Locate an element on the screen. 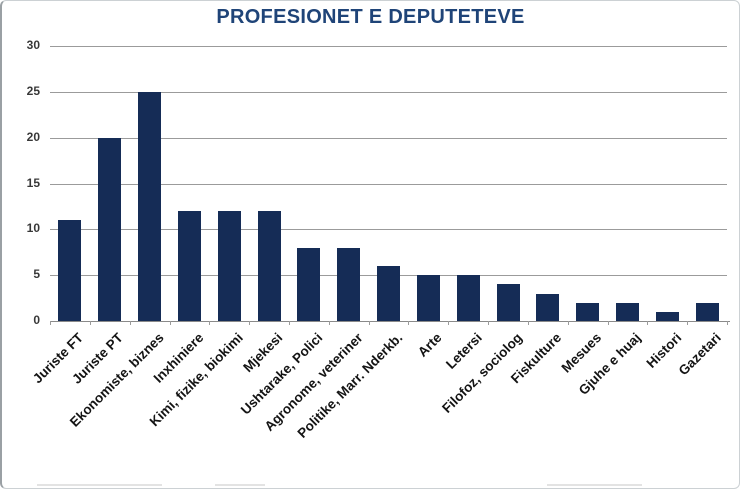  y-tick-label: 0 is located at coordinates (36, 320).